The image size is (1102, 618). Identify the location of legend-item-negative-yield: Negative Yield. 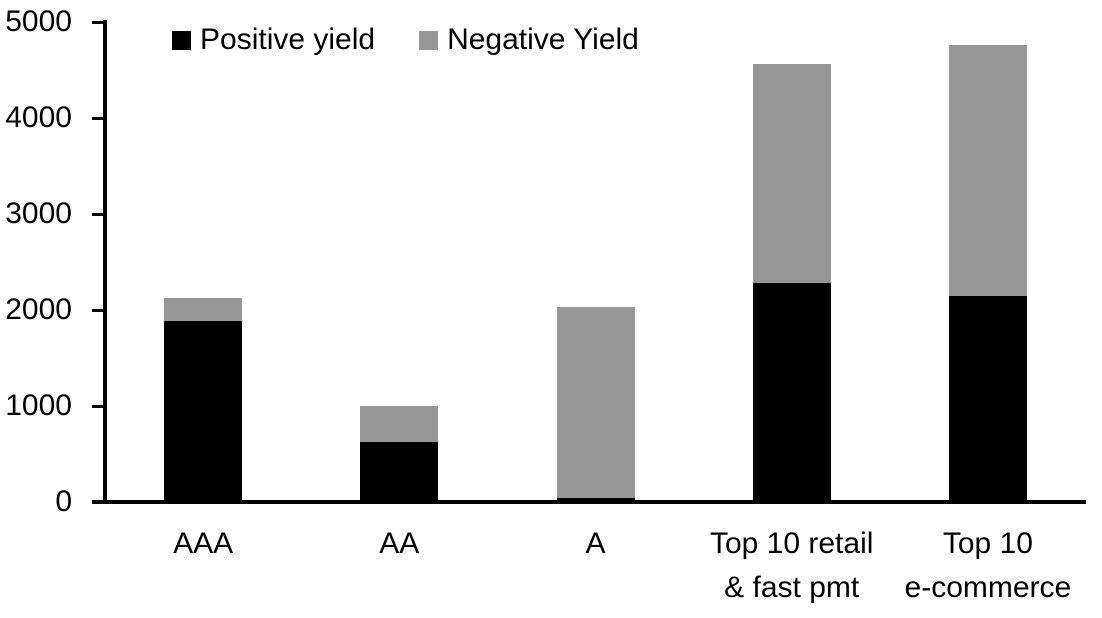
(529, 40).